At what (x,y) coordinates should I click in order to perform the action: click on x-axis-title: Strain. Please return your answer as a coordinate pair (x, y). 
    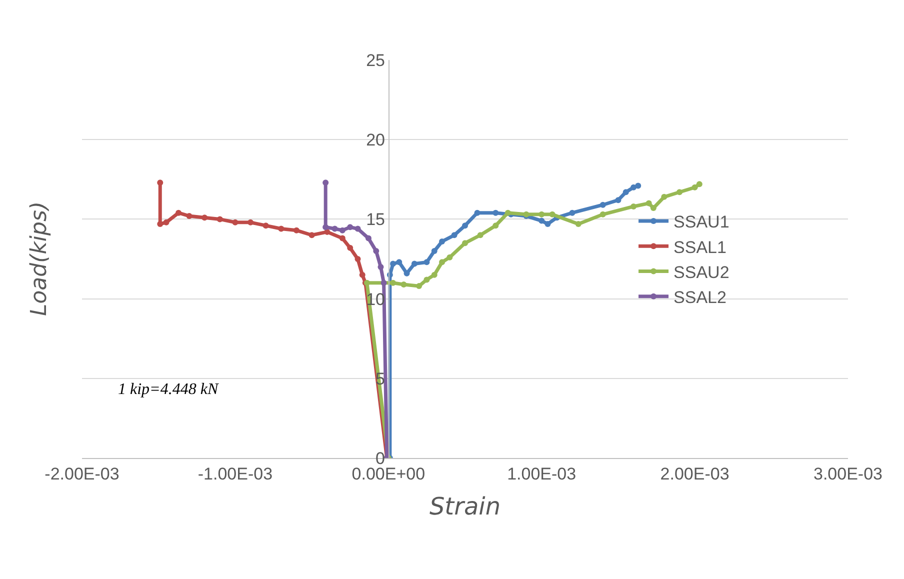
    Looking at the image, I should click on (465, 506).